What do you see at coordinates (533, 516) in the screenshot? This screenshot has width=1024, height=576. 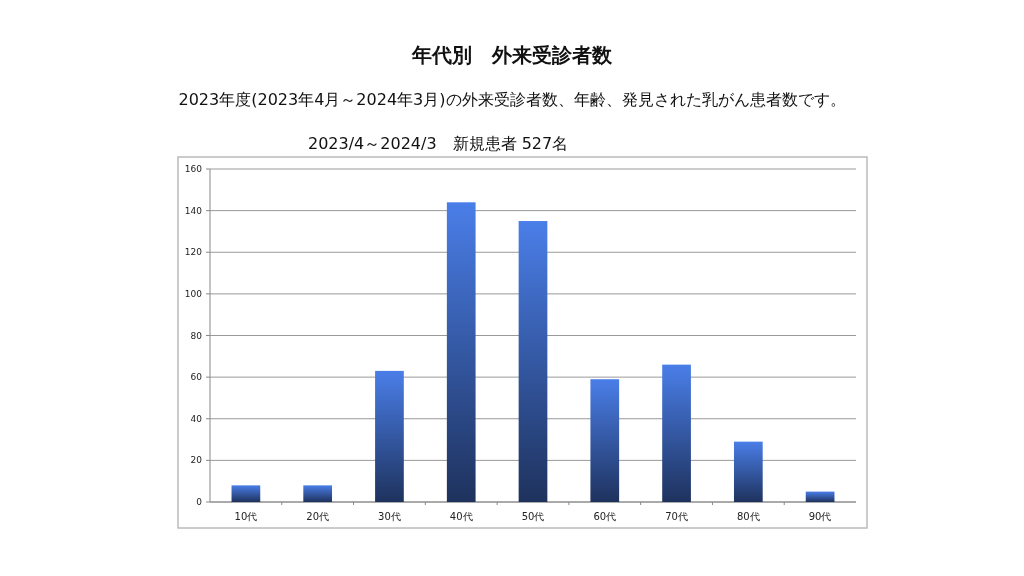 I see `x-tick-label: 50代` at bounding box center [533, 516].